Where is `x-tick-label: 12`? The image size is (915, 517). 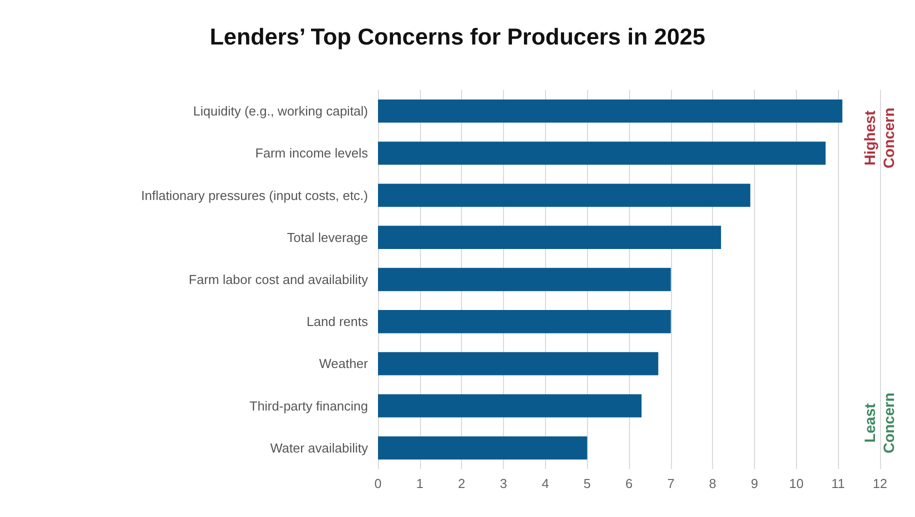
x-tick-label: 12 is located at coordinates (880, 483).